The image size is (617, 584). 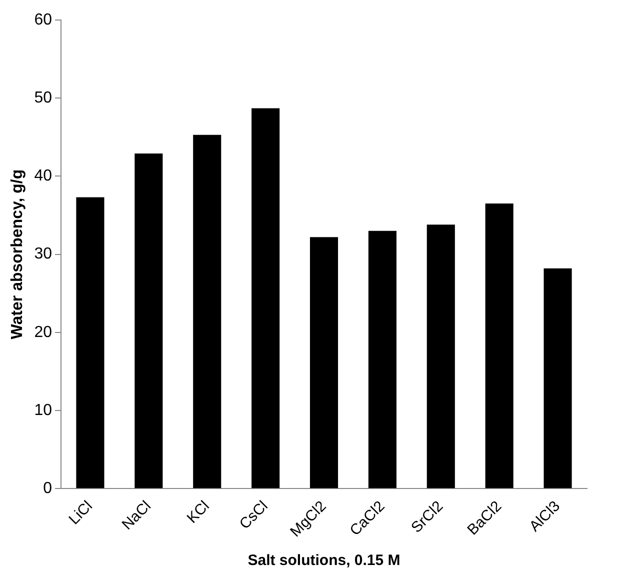 I want to click on y-tick-label: 10, so click(x=43, y=410).